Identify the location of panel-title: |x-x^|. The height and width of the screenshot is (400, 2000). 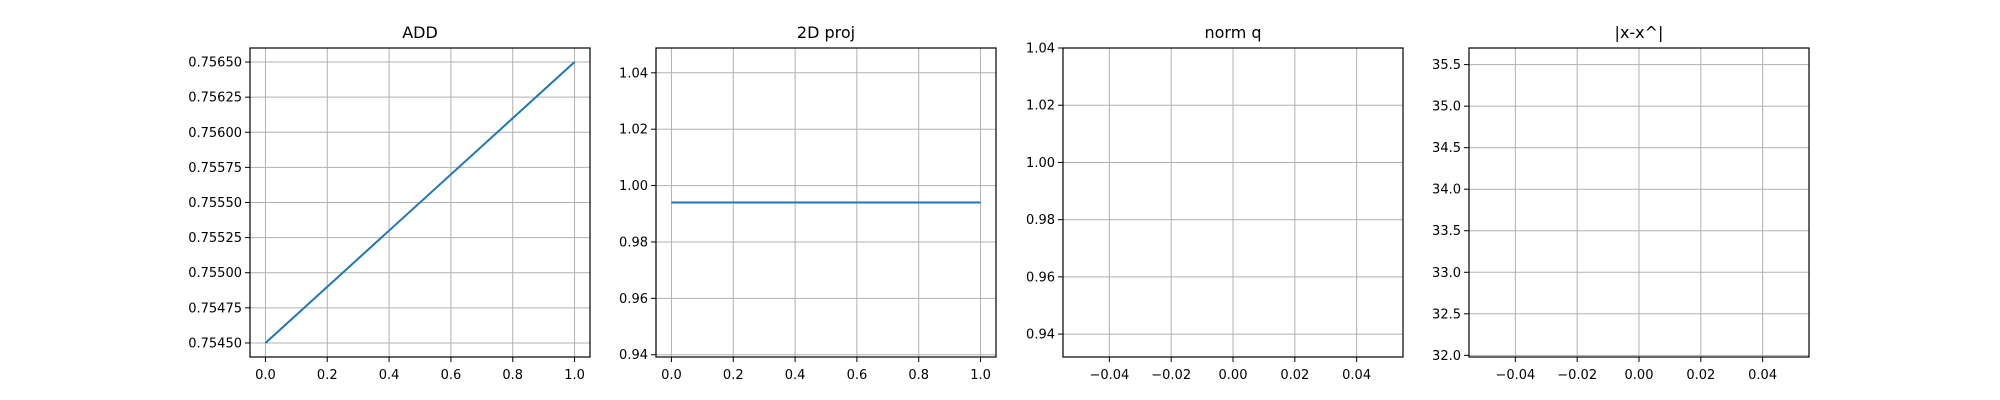
(1639, 32).